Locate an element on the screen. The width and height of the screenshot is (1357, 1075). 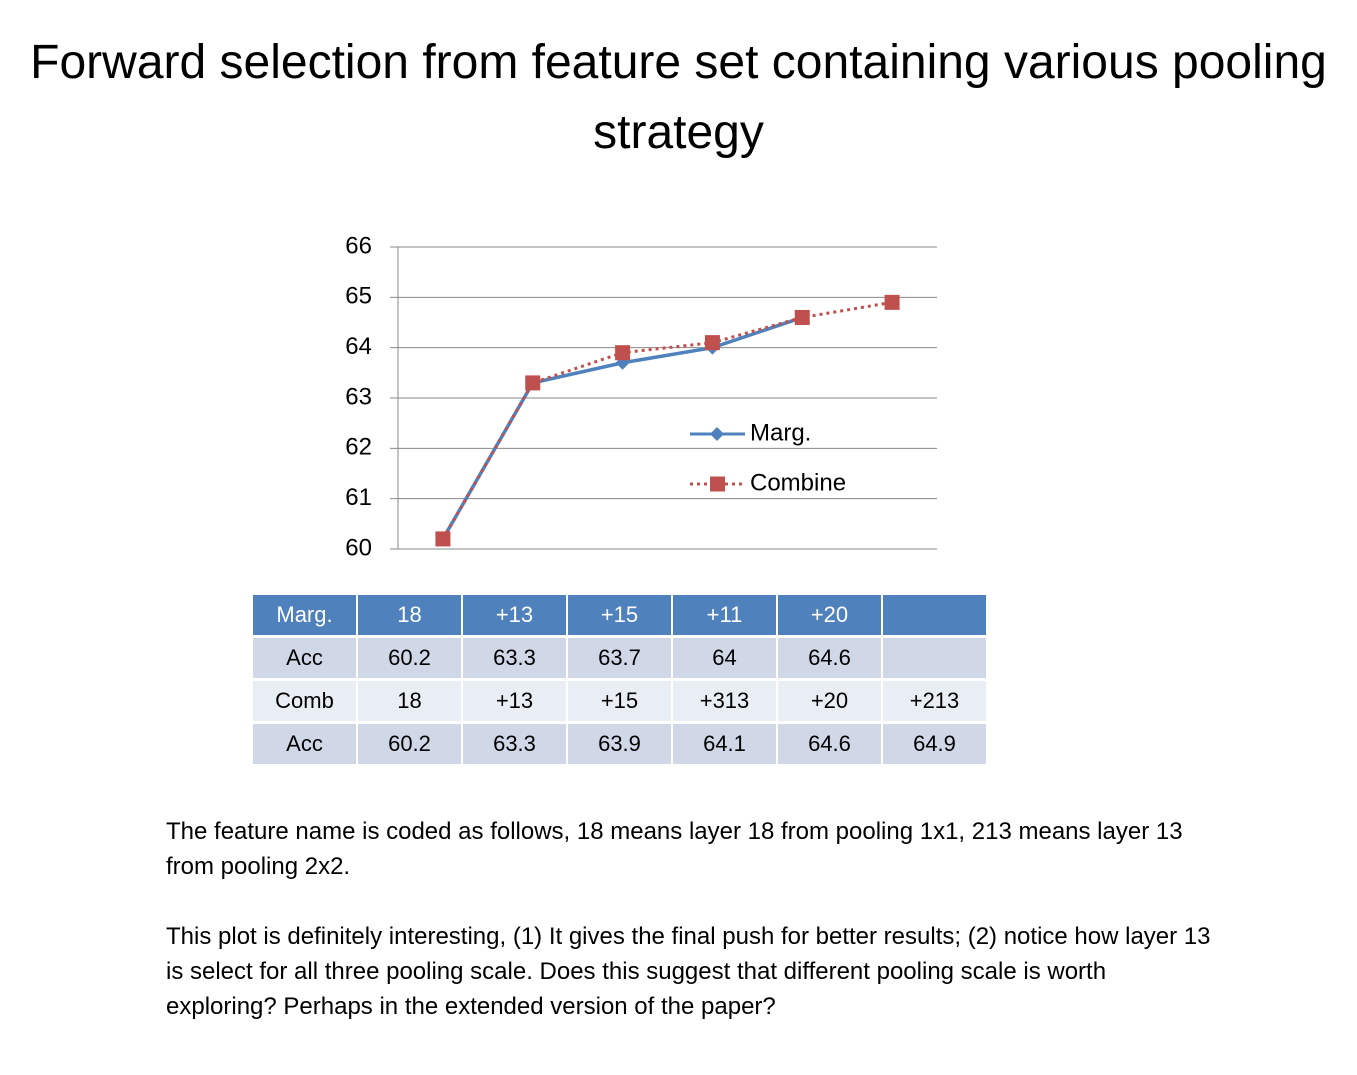
table-cell: 64.9 is located at coordinates (934, 744).